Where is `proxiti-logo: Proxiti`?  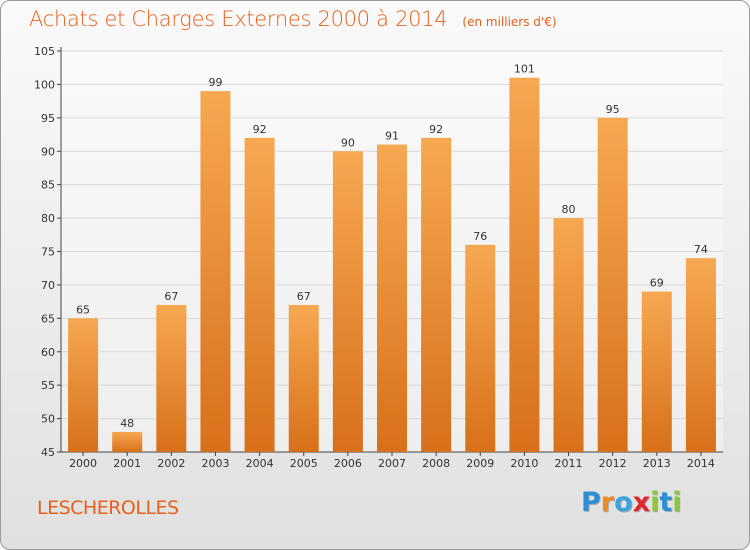
proxiti-logo: Proxiti is located at coordinates (631, 502).